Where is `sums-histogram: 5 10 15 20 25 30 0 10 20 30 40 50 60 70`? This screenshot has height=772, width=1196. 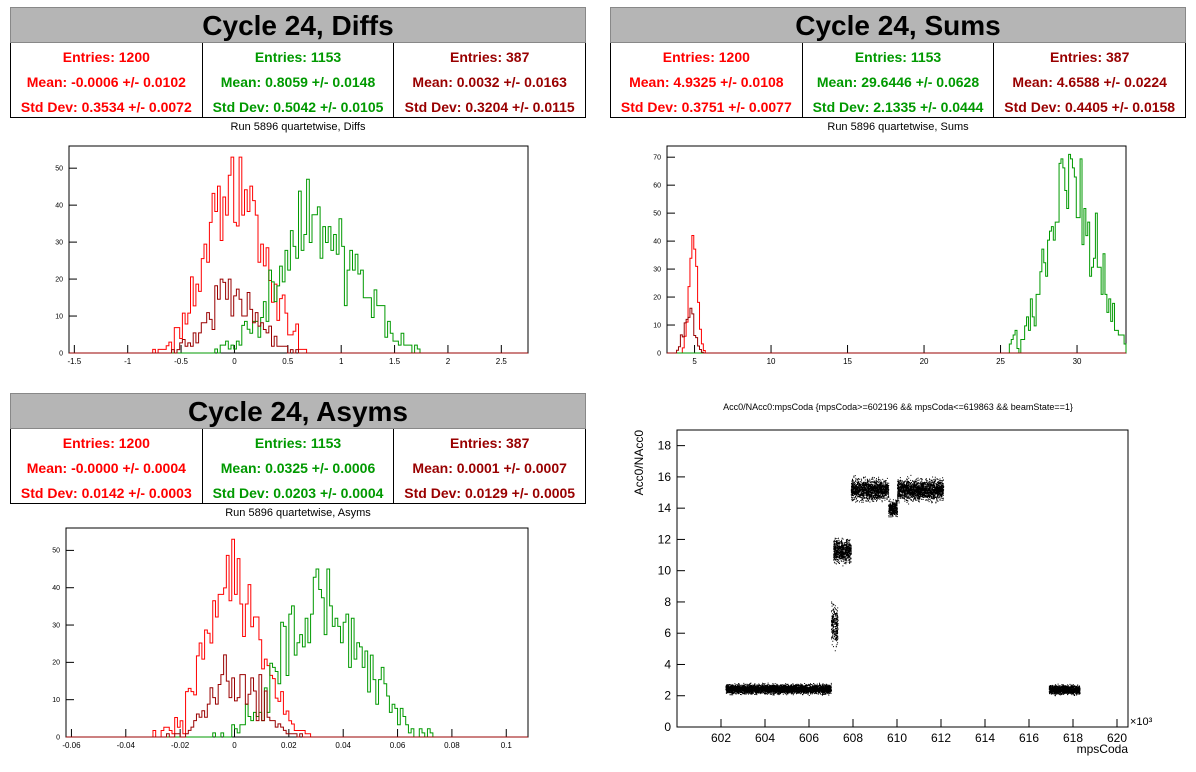 sums-histogram: 5 10 15 20 25 30 0 10 20 30 40 50 60 70 is located at coordinates (890, 255).